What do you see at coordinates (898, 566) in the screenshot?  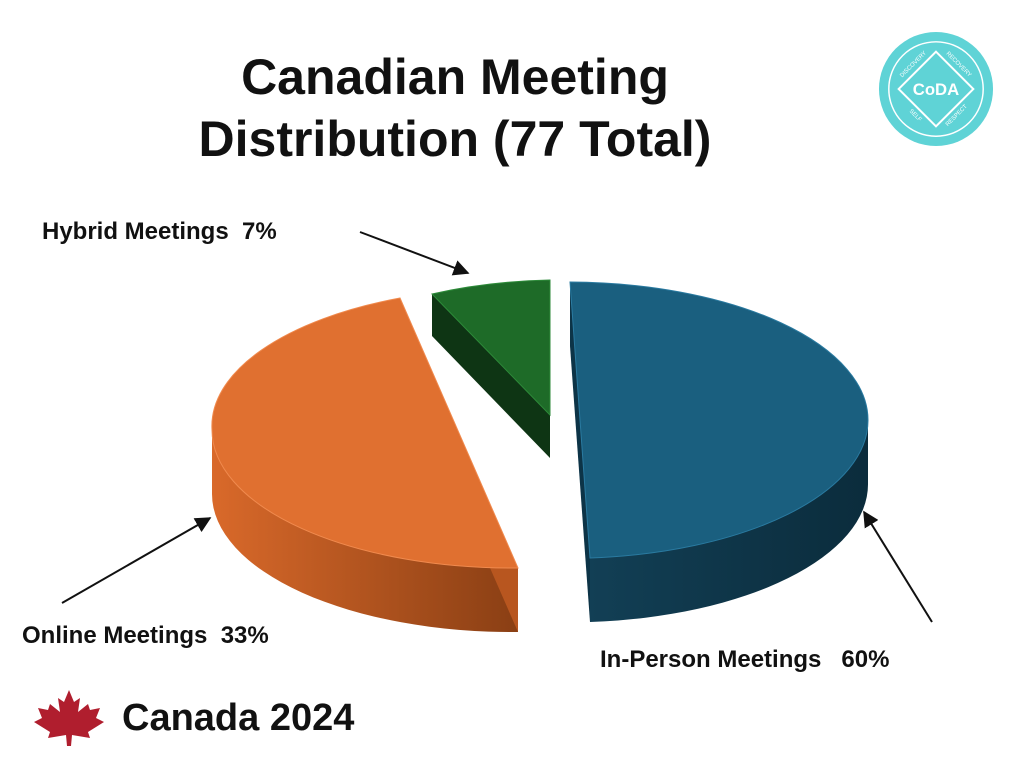 I see `arrow-in-person` at bounding box center [898, 566].